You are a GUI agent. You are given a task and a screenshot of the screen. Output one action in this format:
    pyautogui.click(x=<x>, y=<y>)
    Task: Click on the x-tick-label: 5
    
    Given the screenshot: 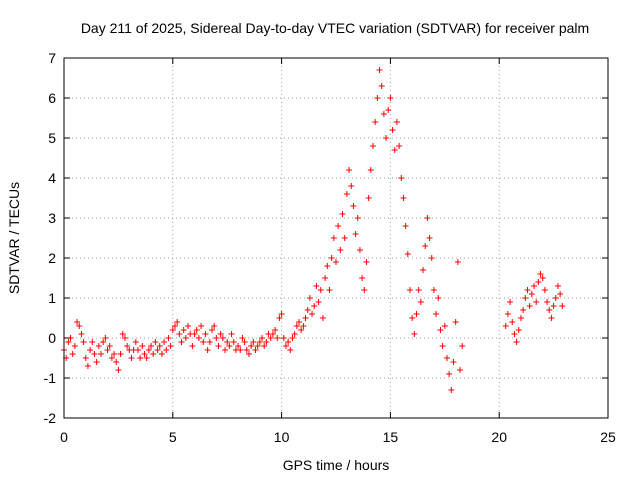 What is the action you would take?
    pyautogui.click(x=173, y=437)
    